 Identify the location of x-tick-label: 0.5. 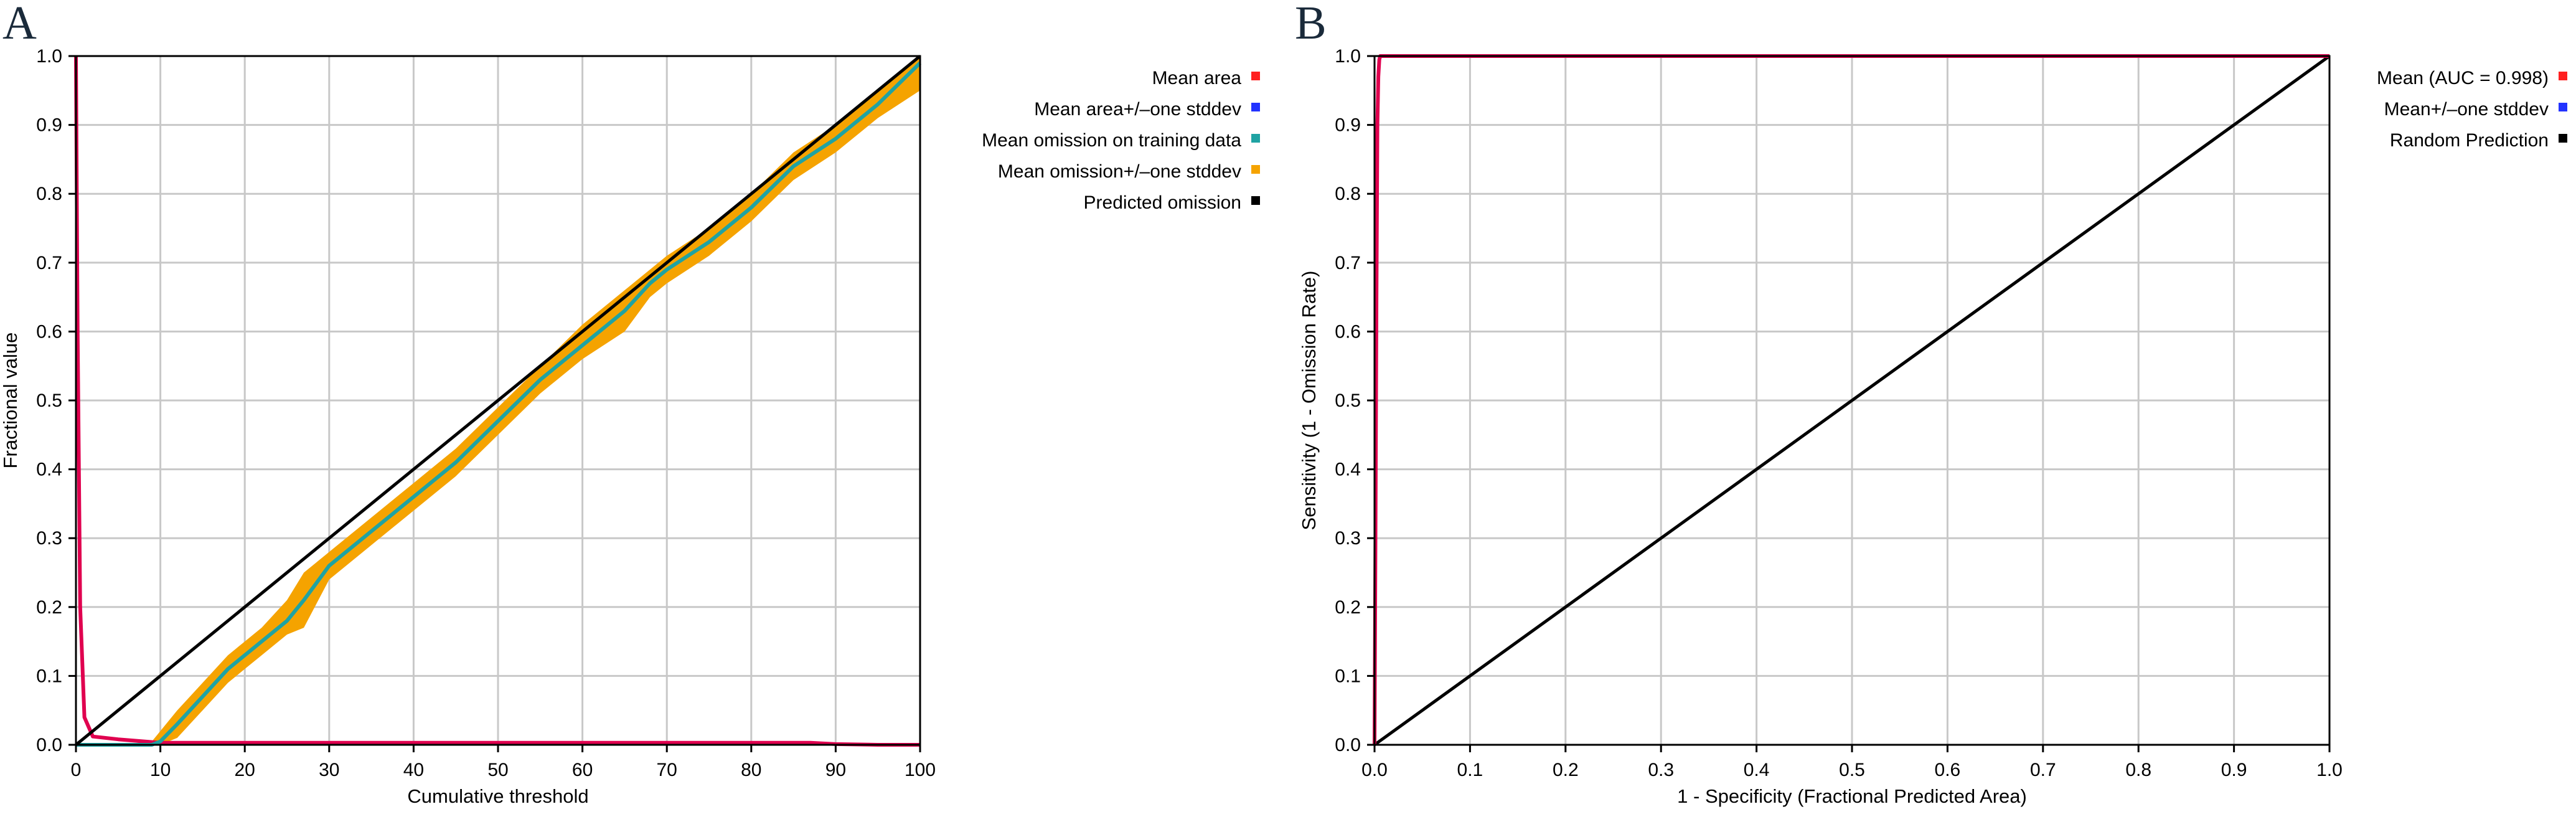
(1852, 770).